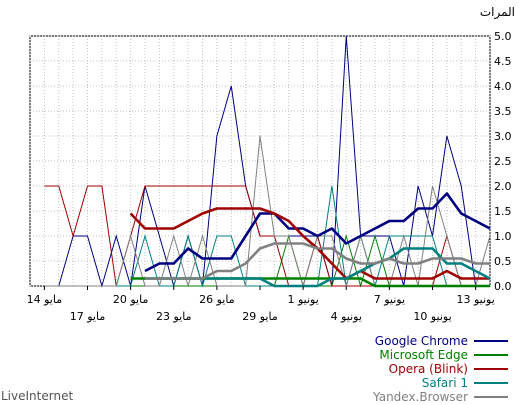  I want to click on legend-label: Yandex.Browser, so click(420, 397).